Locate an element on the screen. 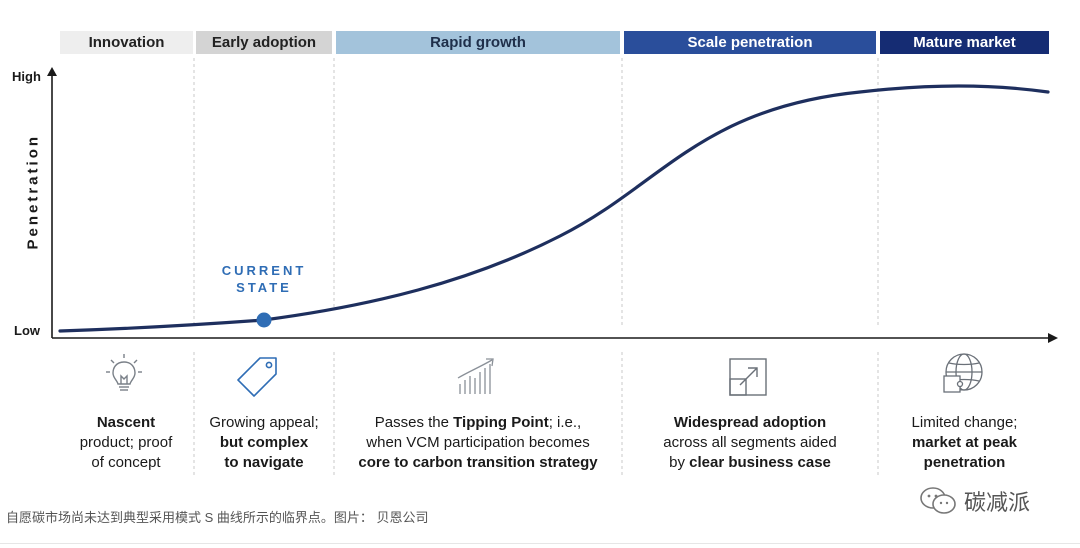 This screenshot has width=1080, height=548. y-axis-low-label: Low is located at coordinates (27, 330).